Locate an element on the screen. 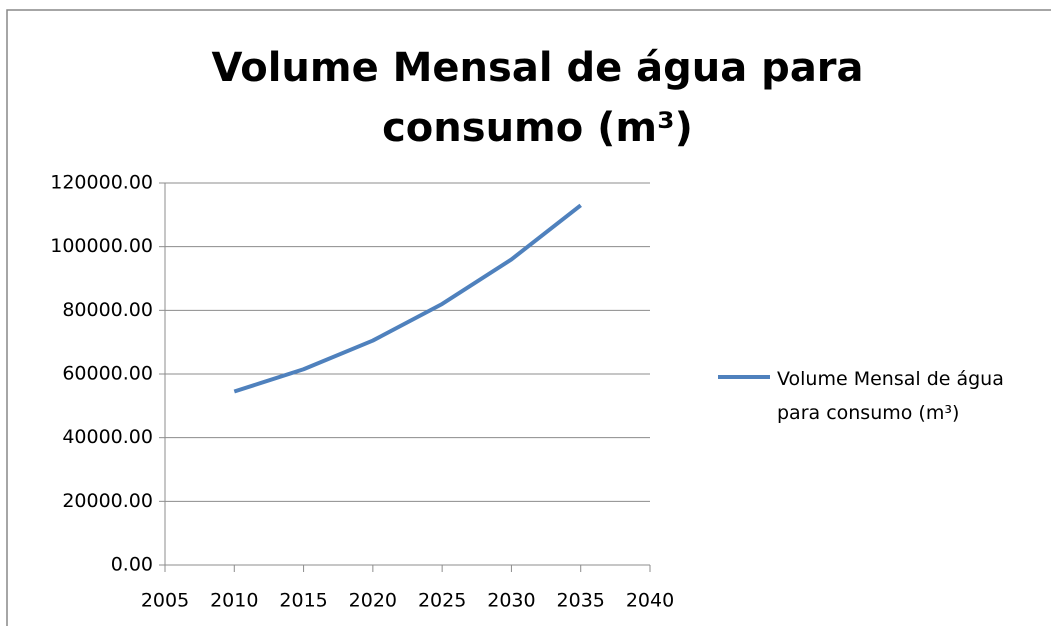  x-tick-label: 2020 is located at coordinates (373, 601).